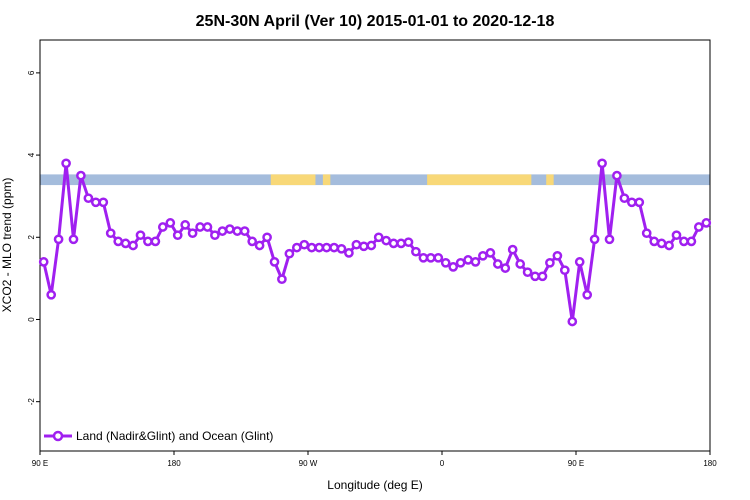 The height and width of the screenshot is (500, 750). I want to click on x-tick-label: 0, so click(442, 463).